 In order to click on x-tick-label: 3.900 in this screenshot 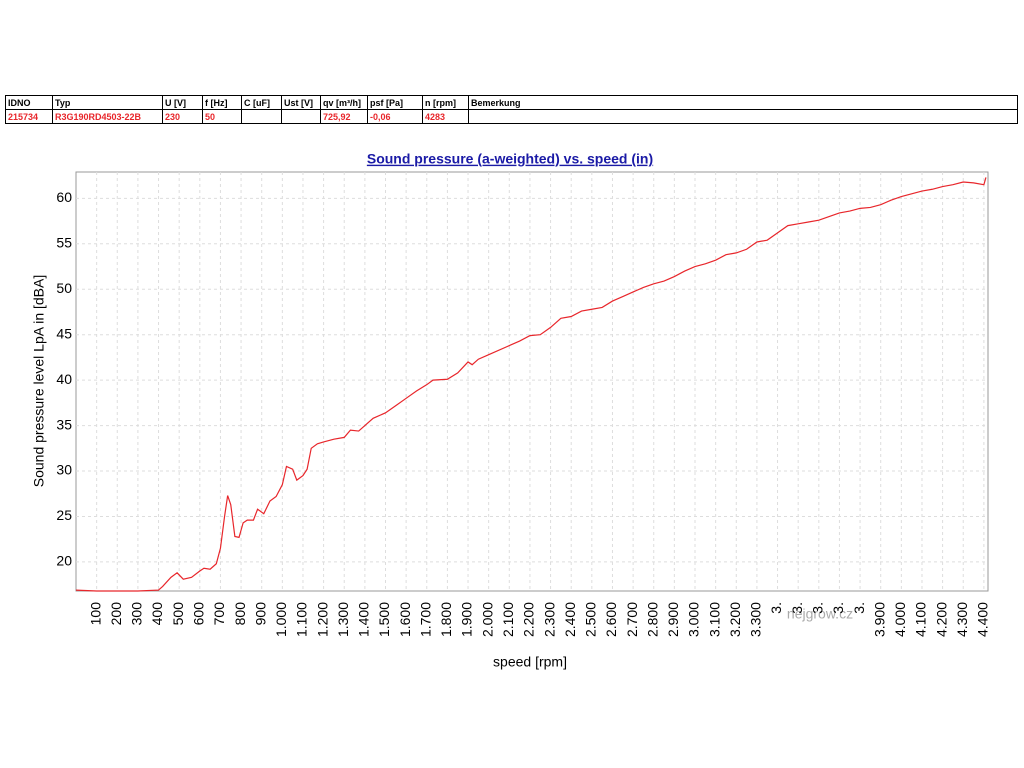, I will do `click(879, 619)`.